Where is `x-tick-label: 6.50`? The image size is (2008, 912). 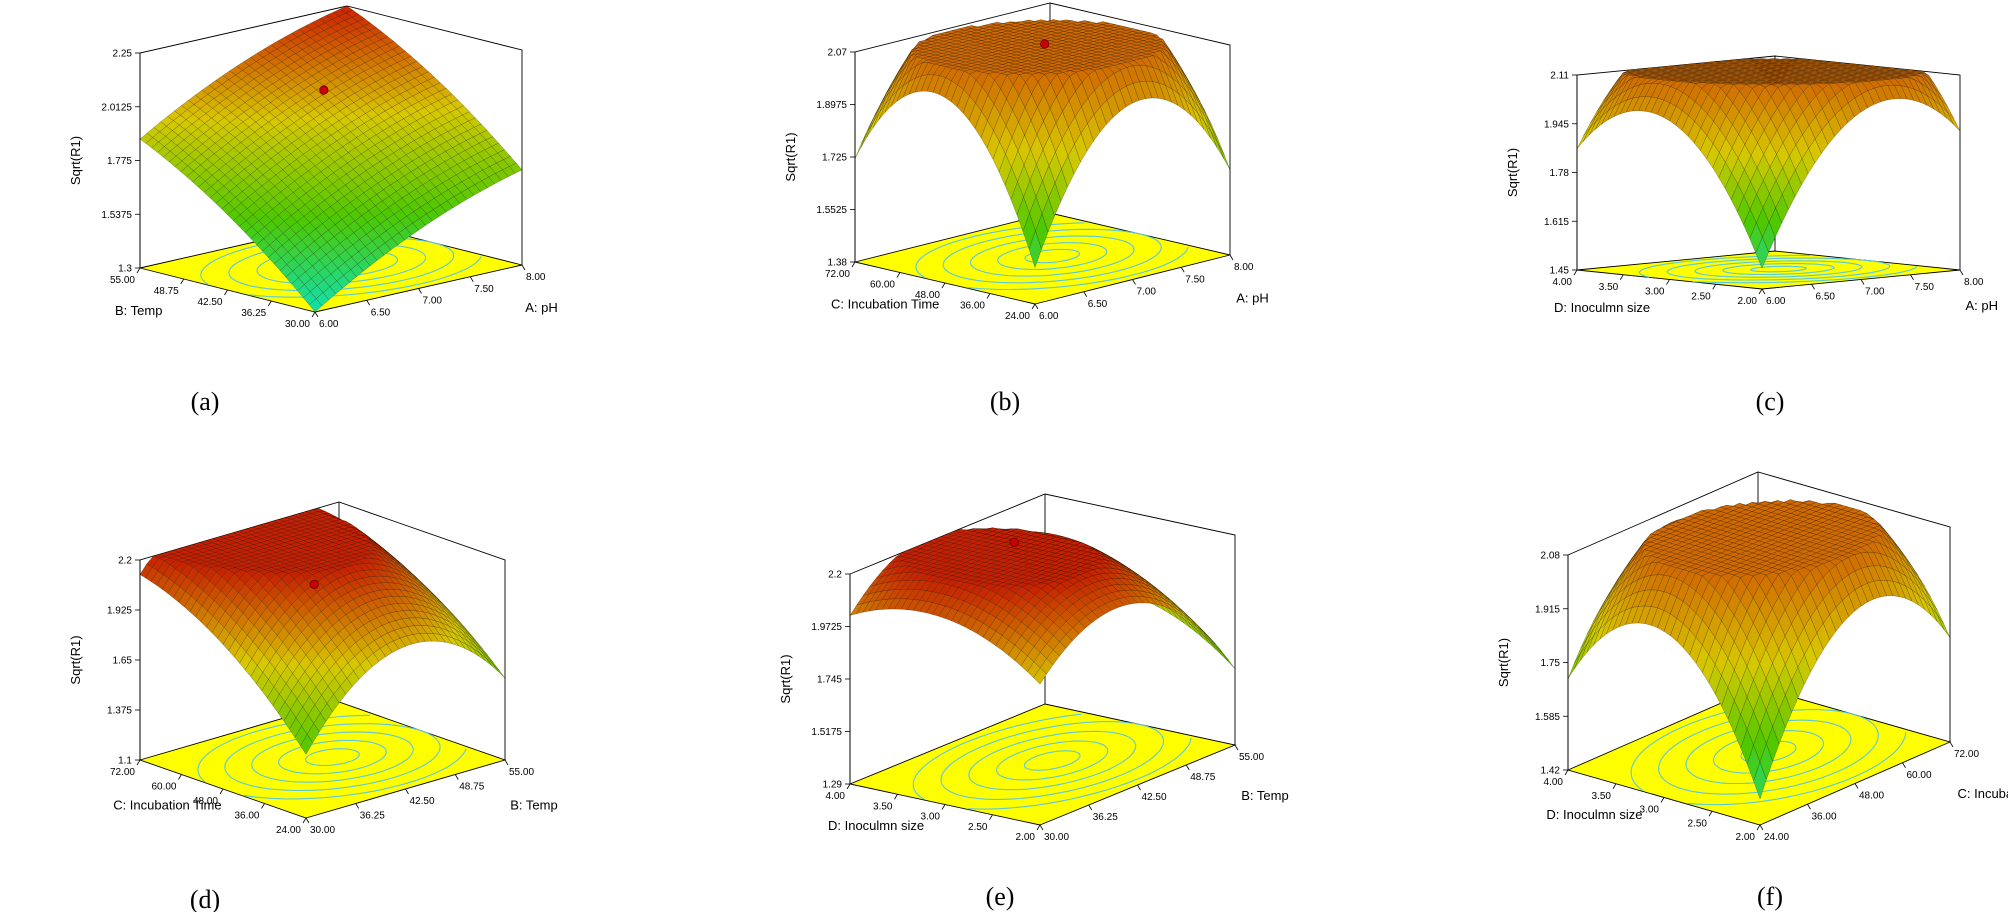
x-tick-label: 6.50 is located at coordinates (1098, 304).